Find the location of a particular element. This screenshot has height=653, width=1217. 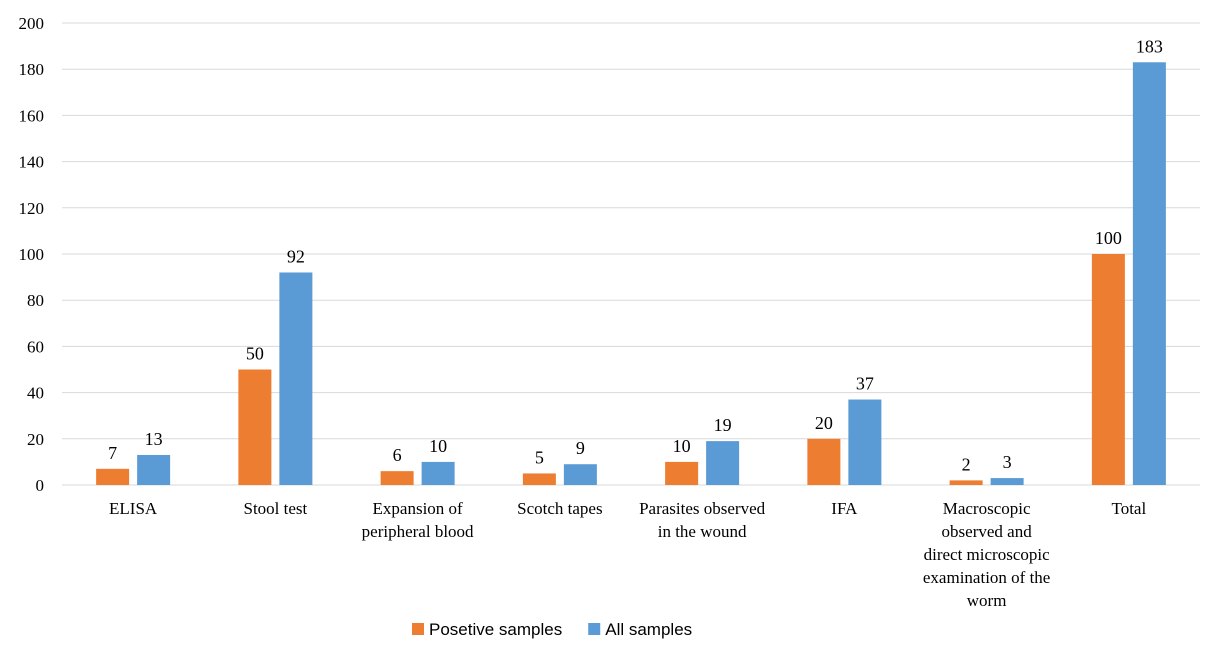

y-tick-label: 160 is located at coordinates (32, 115).